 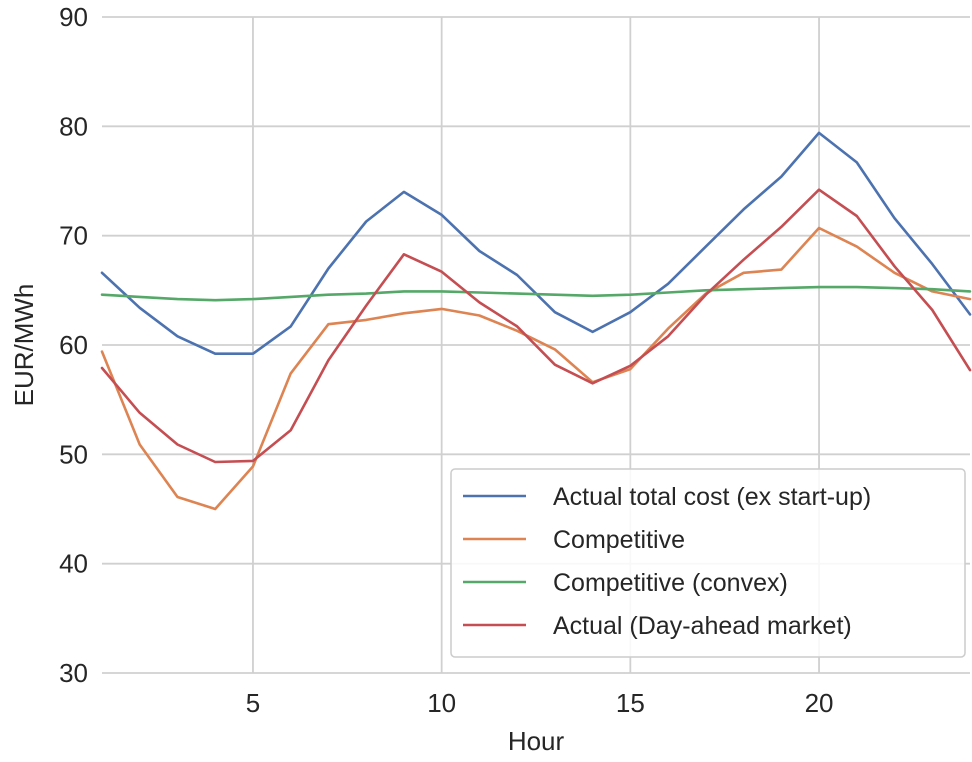 I want to click on legend-box, so click(x=708, y=563).